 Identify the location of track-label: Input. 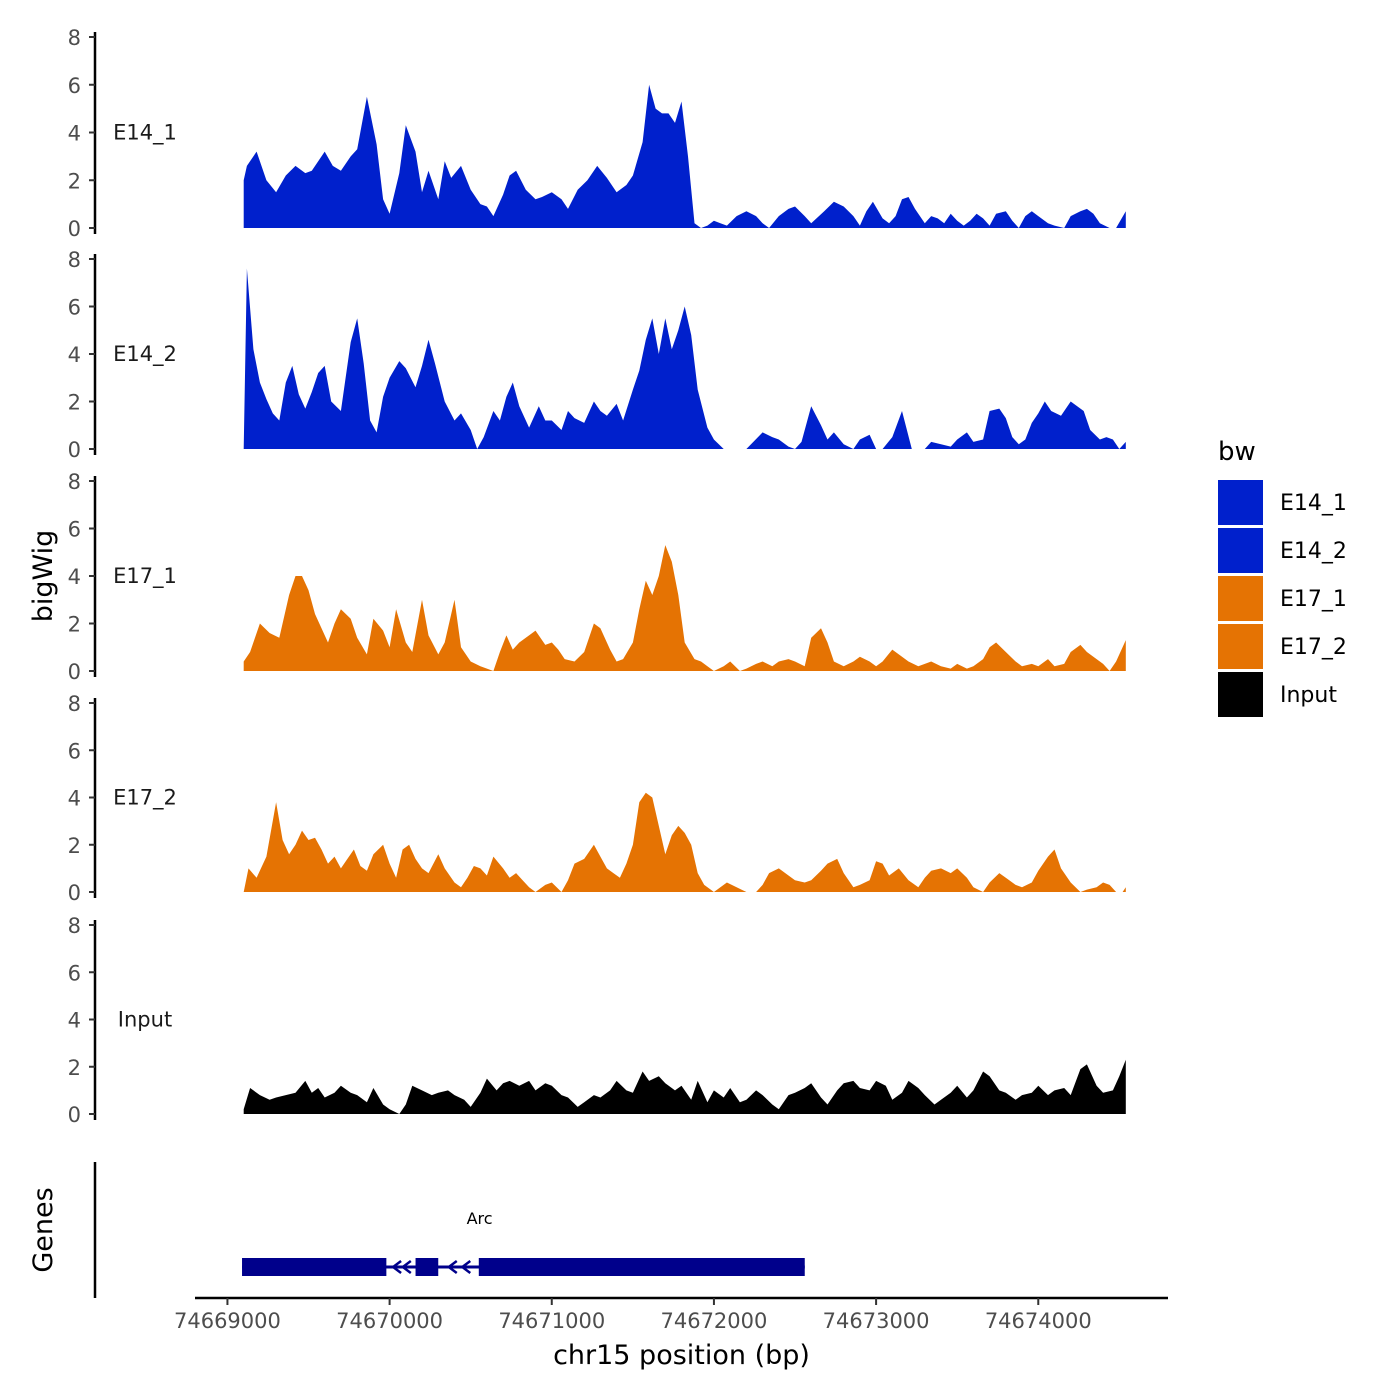
(145, 1020).